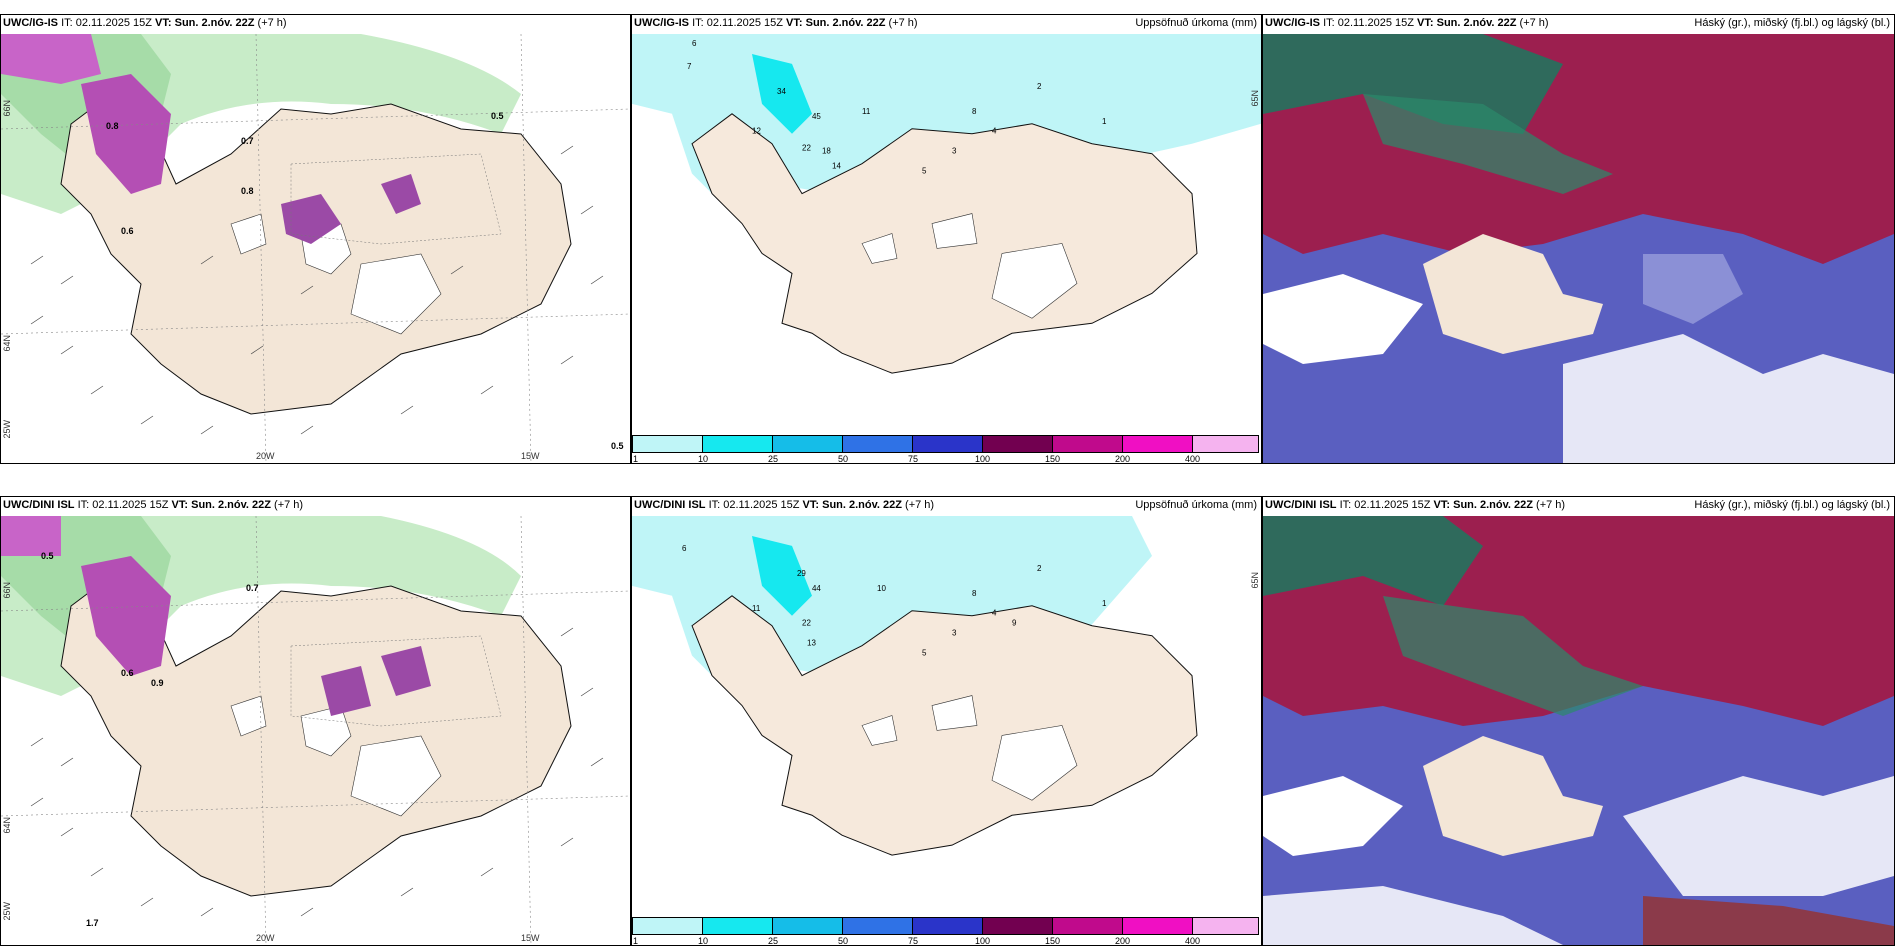 The height and width of the screenshot is (950, 1900). What do you see at coordinates (92, 923) in the screenshot?
I see `svg-text: 1.7` at bounding box center [92, 923].